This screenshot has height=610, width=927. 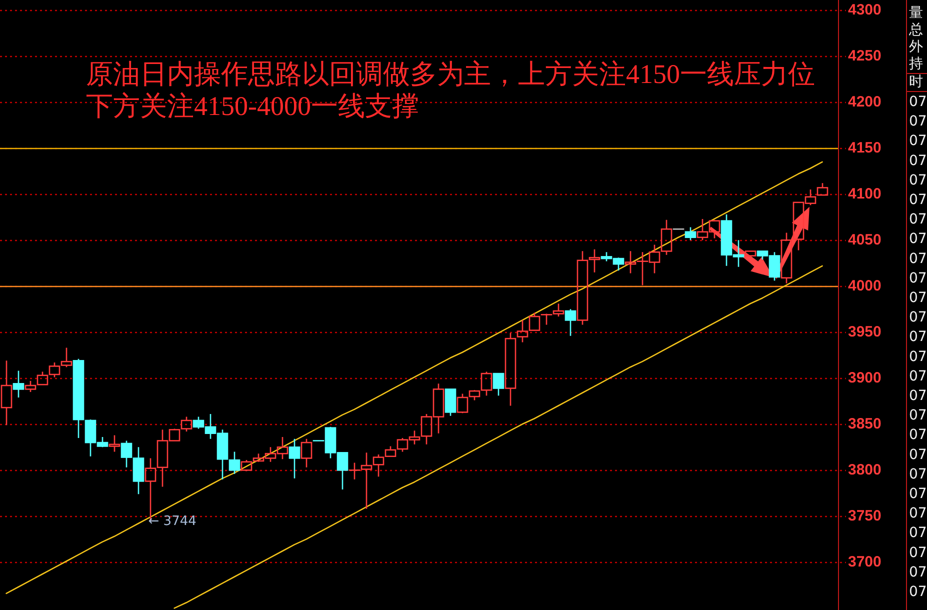 I want to click on y-tick-label: 3800, so click(x=865, y=470).